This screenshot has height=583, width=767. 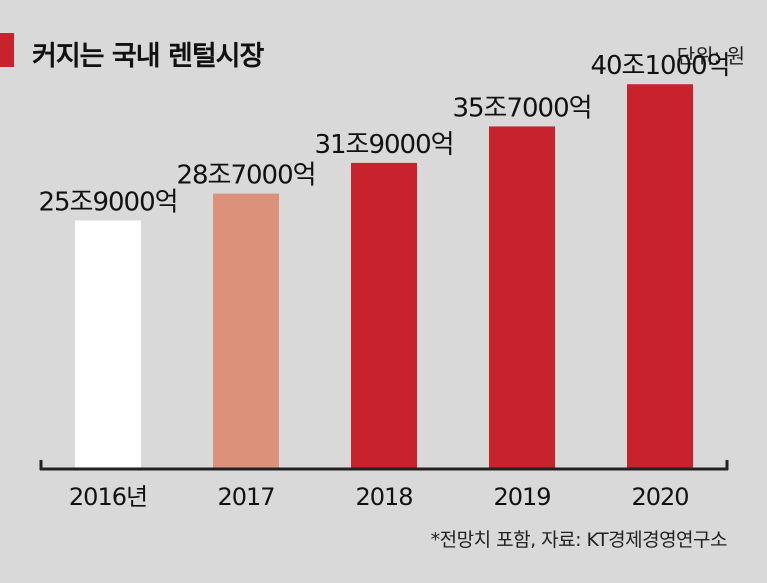 I want to click on value-label: 31조9000억, so click(x=383, y=145).